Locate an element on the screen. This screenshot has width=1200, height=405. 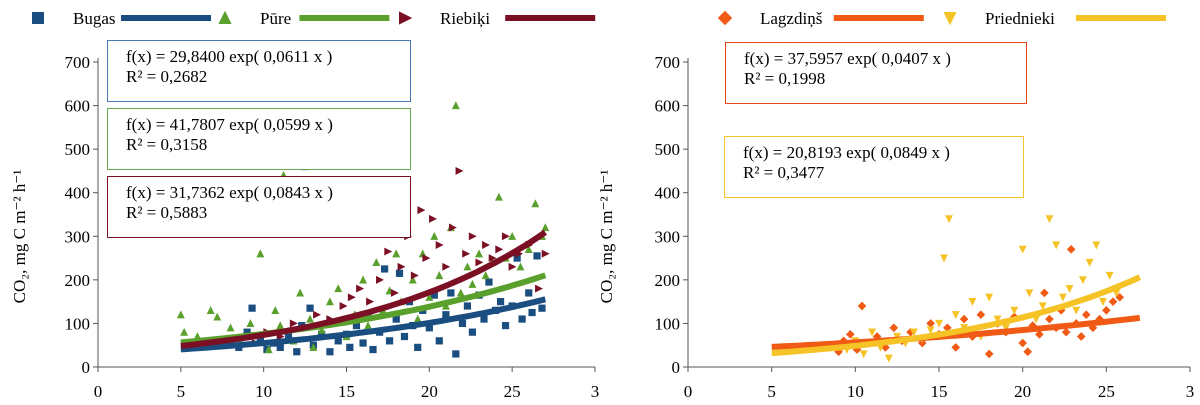
equation-text: f(x) = 37,5957 exp( 0,0407 x ) is located at coordinates (847, 58).